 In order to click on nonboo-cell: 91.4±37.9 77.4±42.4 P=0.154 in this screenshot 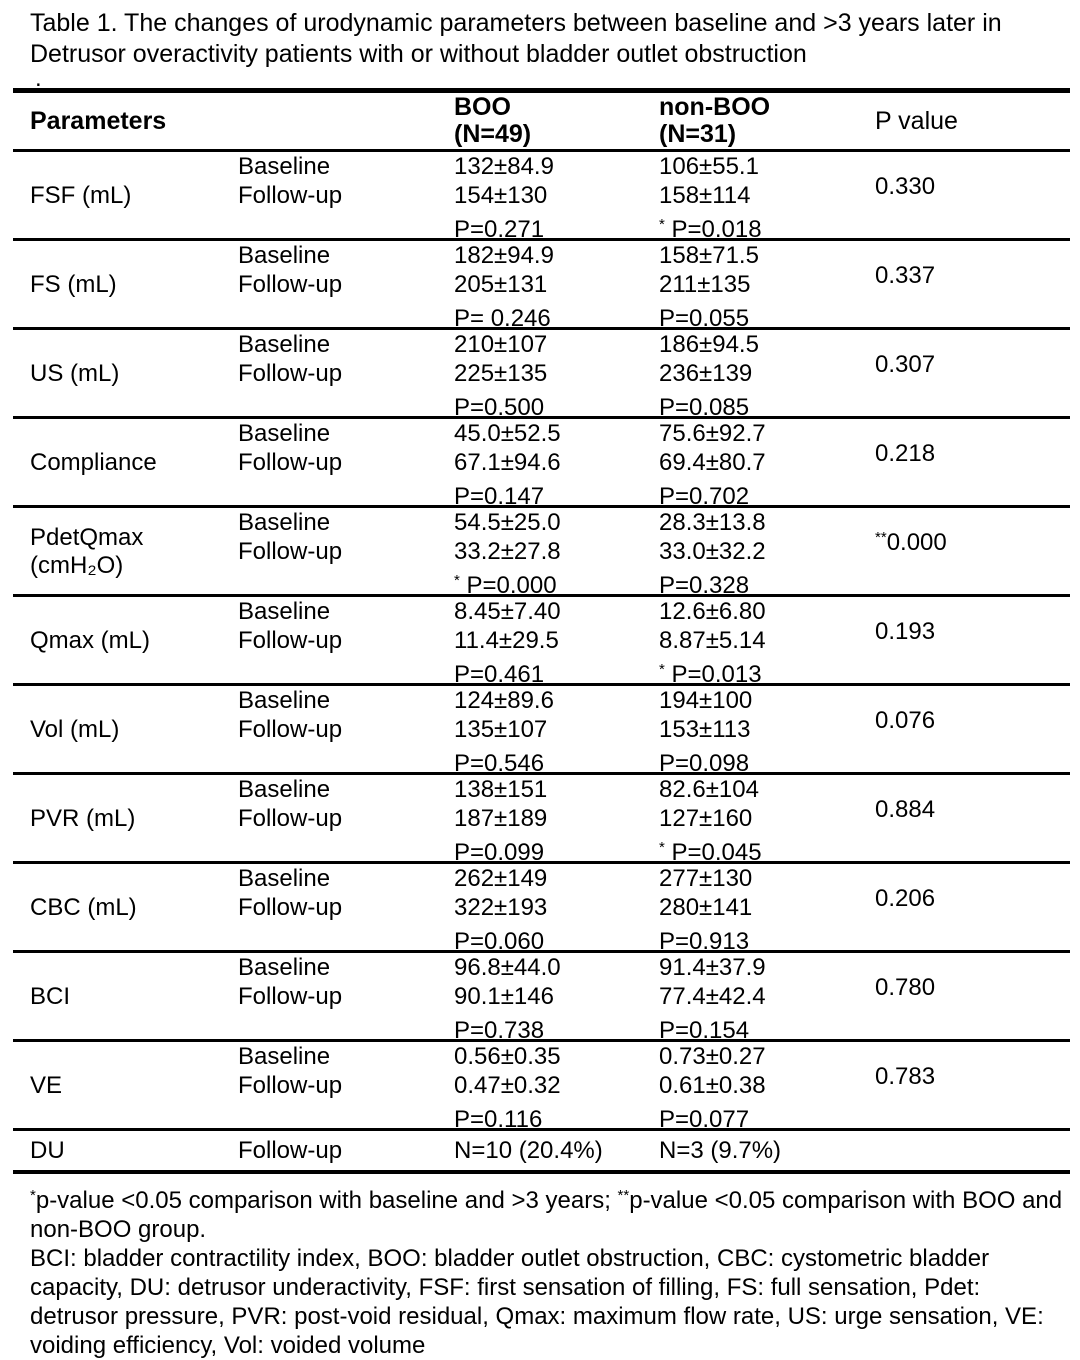, I will do `click(767, 998)`.